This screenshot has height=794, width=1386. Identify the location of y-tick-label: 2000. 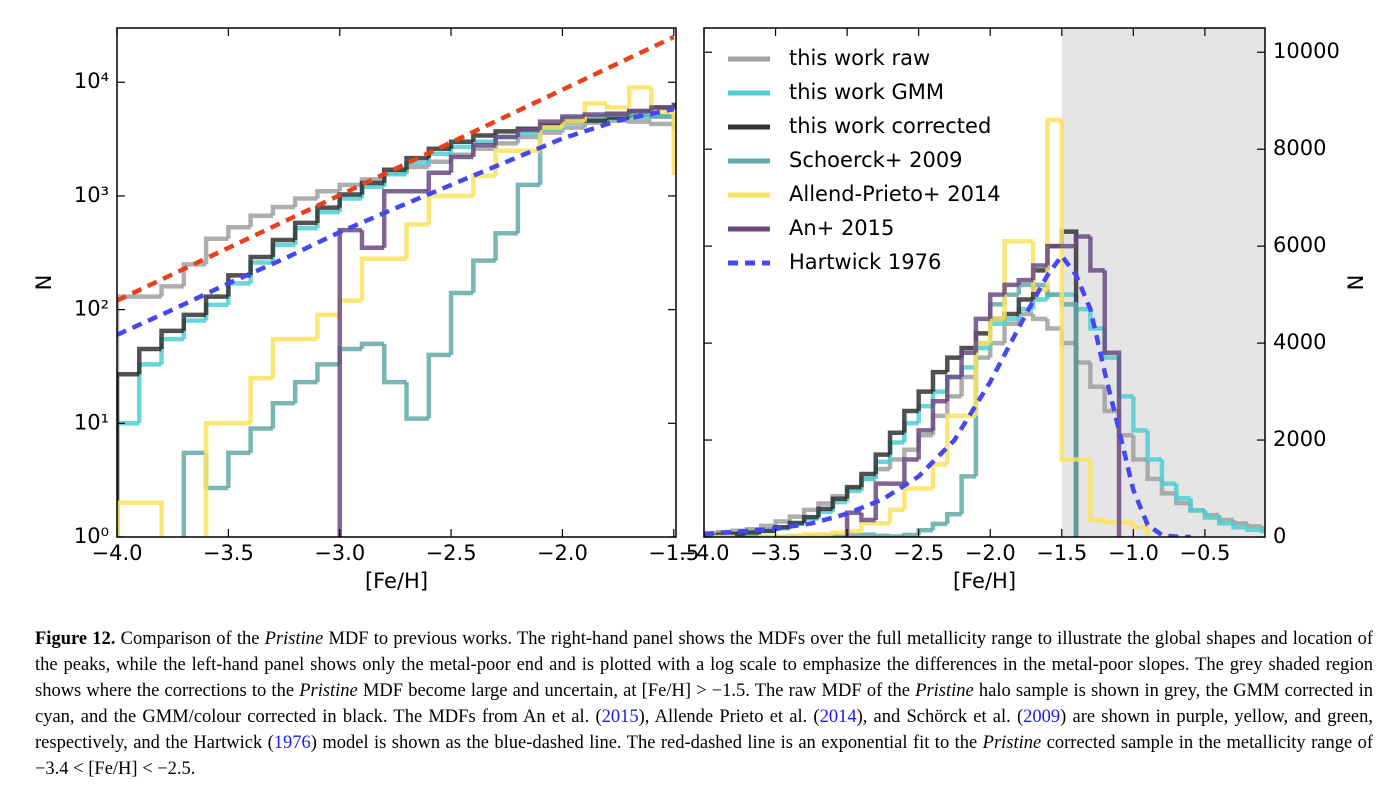
(1299, 439).